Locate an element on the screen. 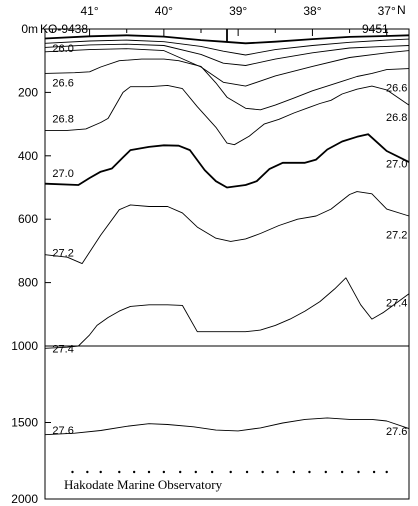 The image size is (418, 506). lat-unit-label: N is located at coordinates (401, 10).